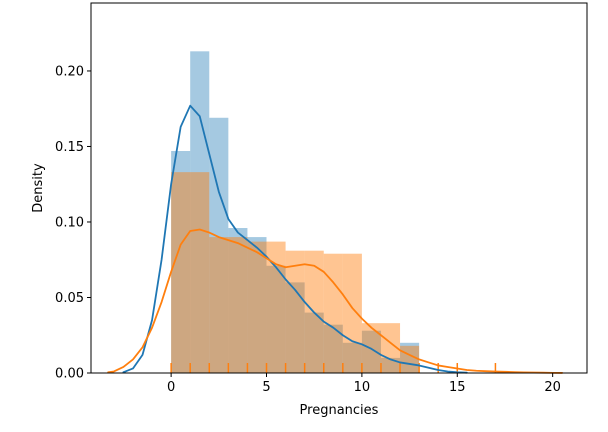 This screenshot has height=432, width=608. I want to click on y-tick-label: 0.10, so click(69, 222).